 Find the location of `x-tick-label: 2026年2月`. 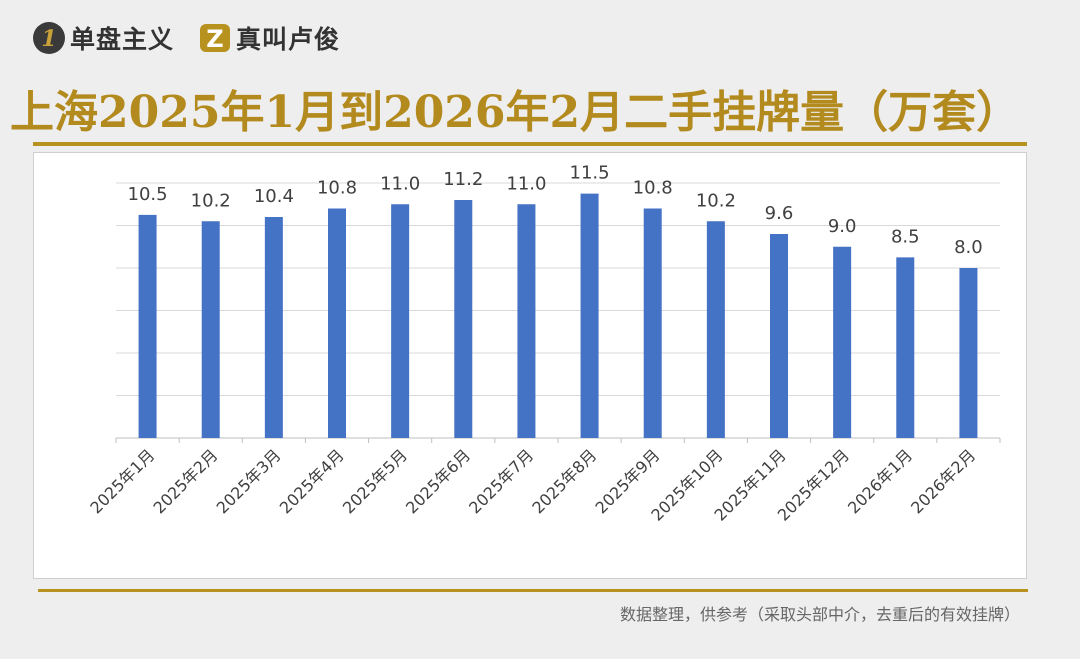

x-tick-label: 2026年2月 is located at coordinates (943, 481).